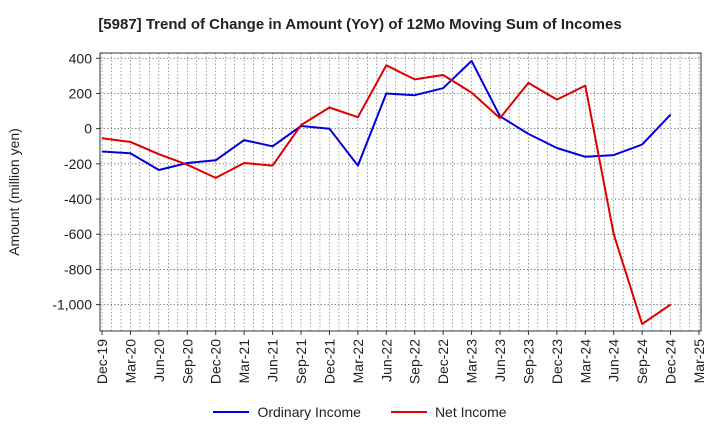 Image resolution: width=720 pixels, height=440 pixels. What do you see at coordinates (699, 361) in the screenshot?
I see `x-tick-label: Mar-25` at bounding box center [699, 361].